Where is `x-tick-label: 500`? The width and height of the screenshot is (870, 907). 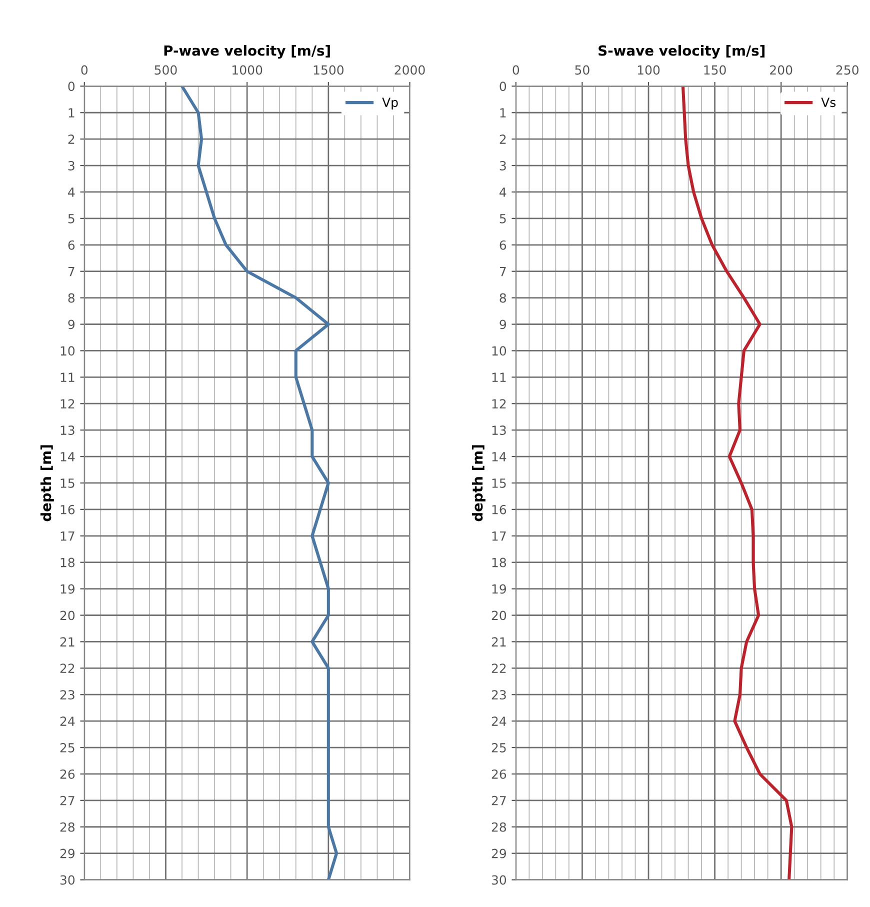
x-tick-label: 500 is located at coordinates (165, 70).